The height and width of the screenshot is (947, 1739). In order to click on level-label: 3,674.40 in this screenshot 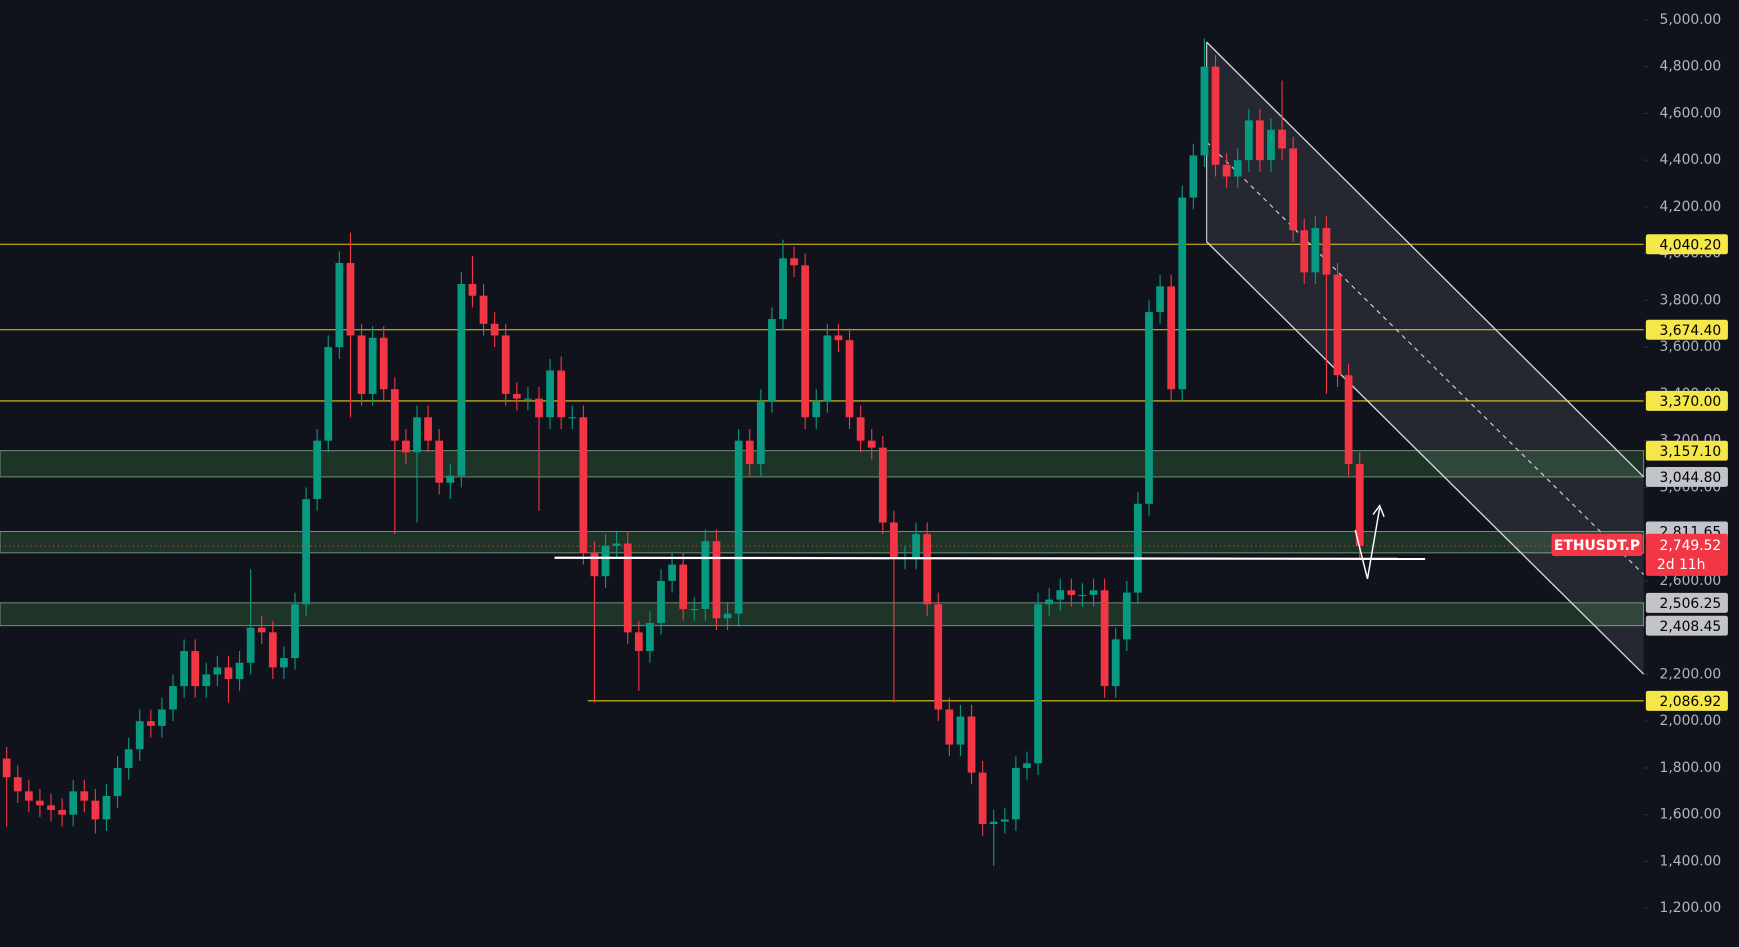, I will do `click(1691, 331)`.